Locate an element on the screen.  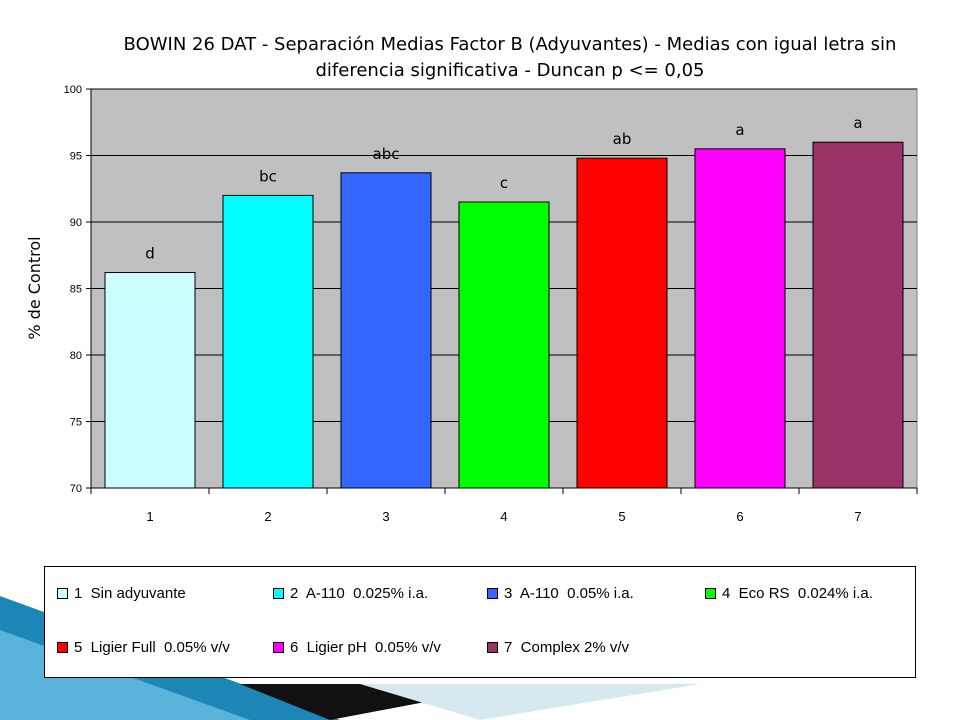
legend-label: 4 Eco RS 0.024% i.a. is located at coordinates (797, 593).